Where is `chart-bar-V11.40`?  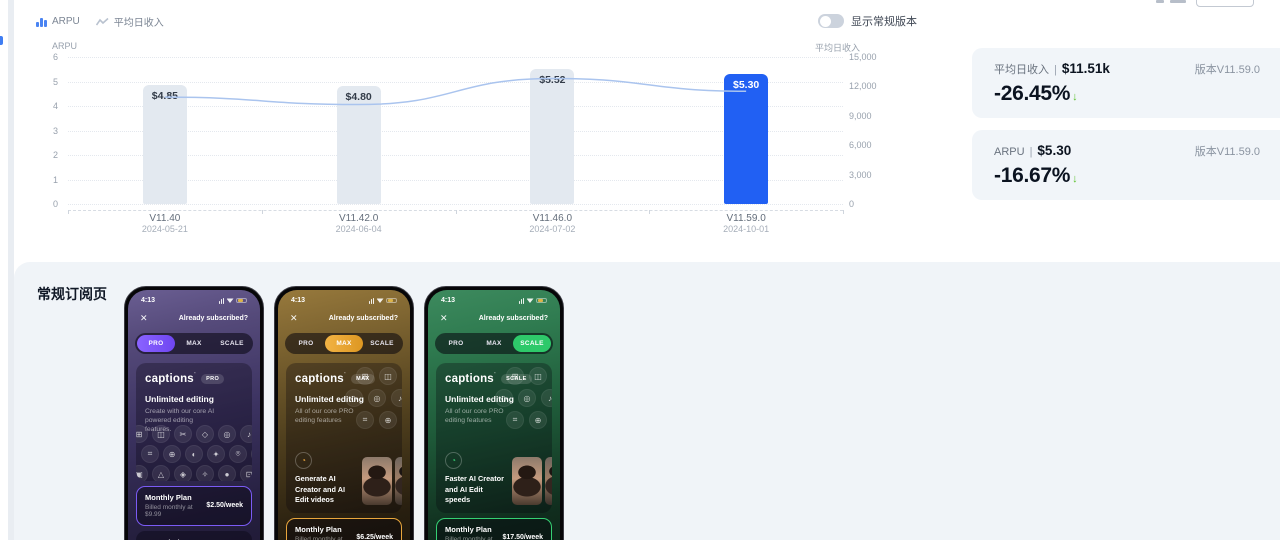 chart-bar-V11.40 is located at coordinates (164, 144).